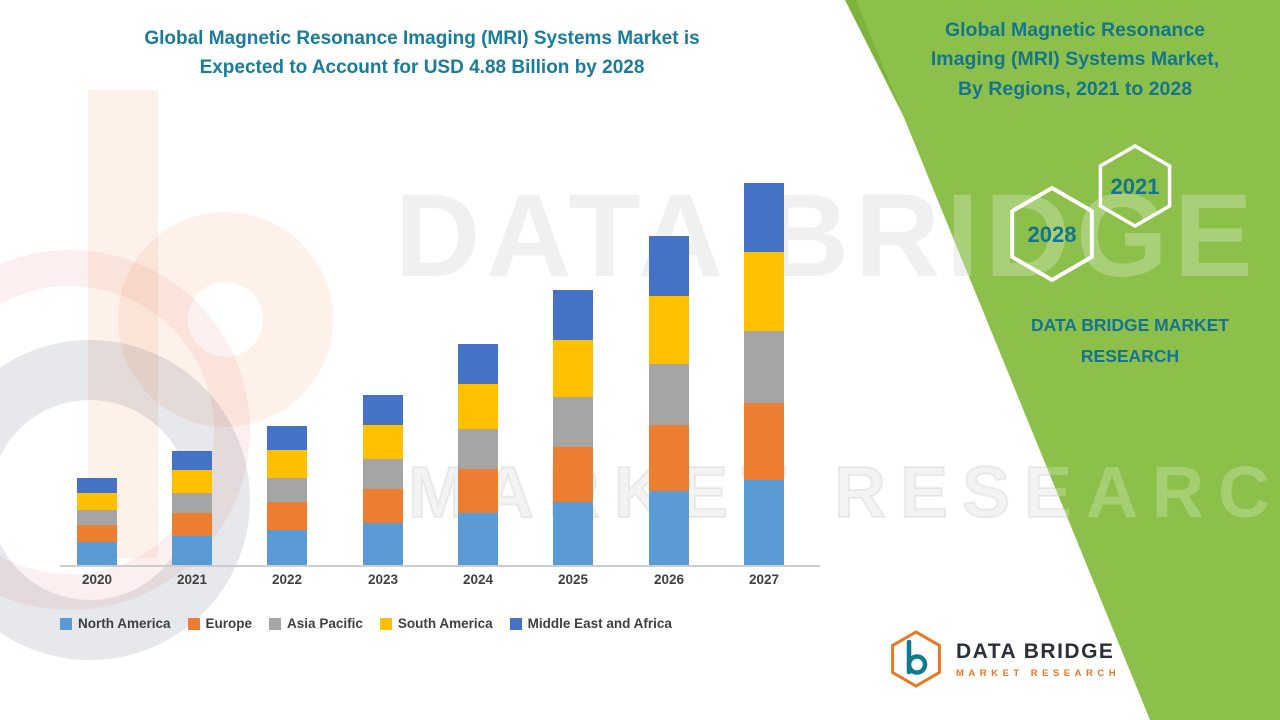  I want to click on legend-item: Europe, so click(220, 623).